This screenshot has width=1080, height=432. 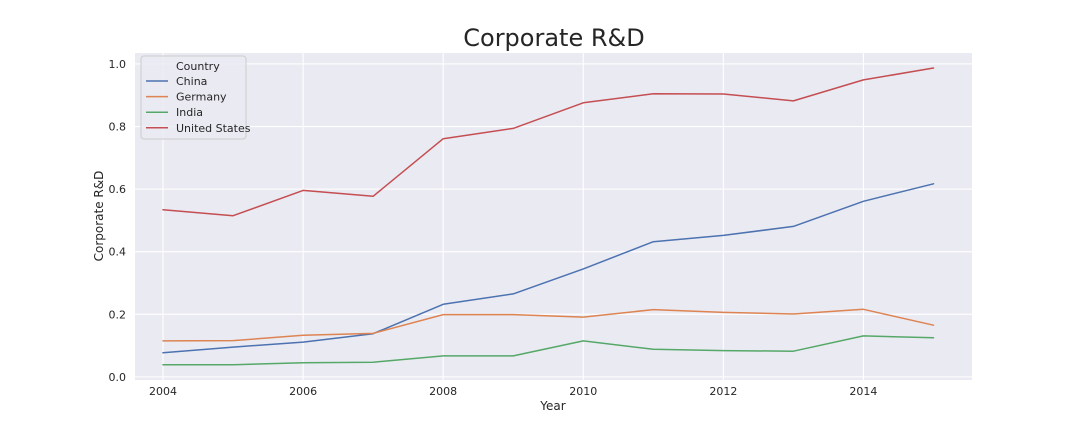 I want to click on y-tick-label: 0.6, so click(x=118, y=189).